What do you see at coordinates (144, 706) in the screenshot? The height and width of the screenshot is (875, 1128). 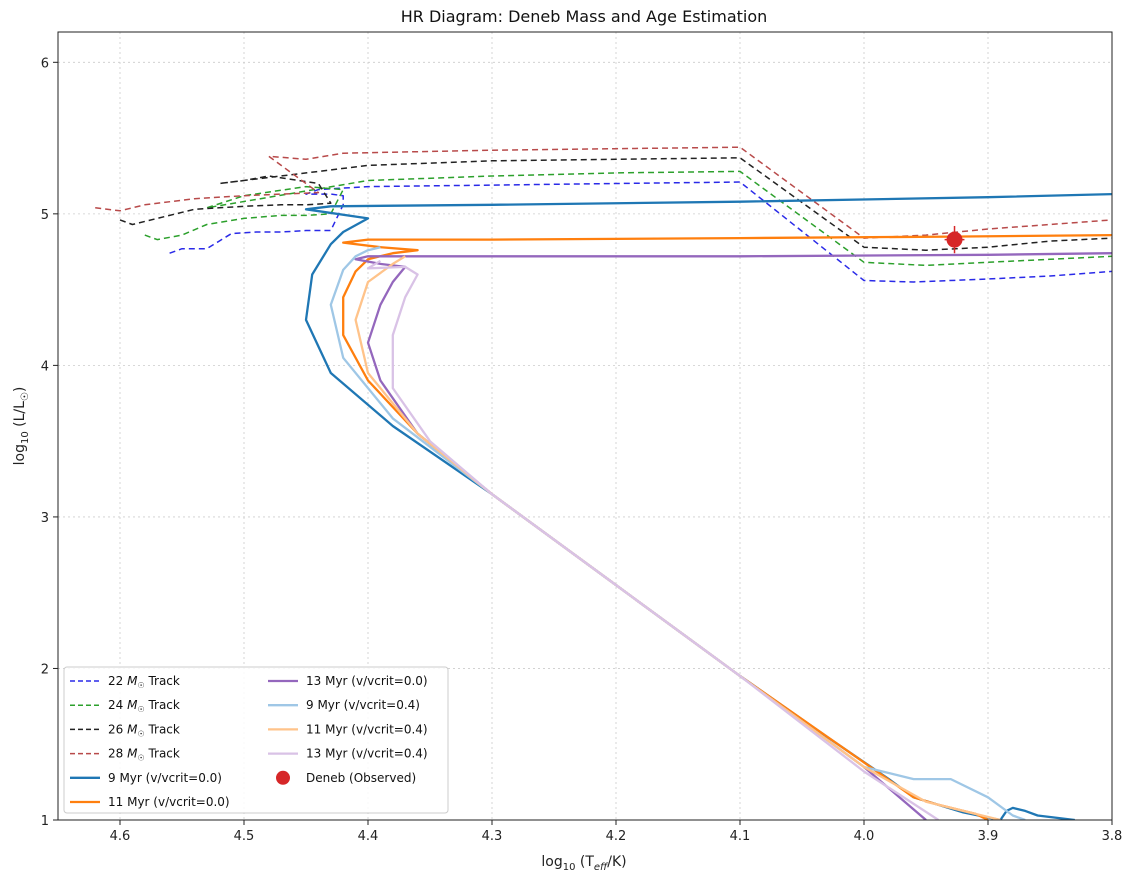 I see `legend-label: 24 M☉ Track` at bounding box center [144, 706].